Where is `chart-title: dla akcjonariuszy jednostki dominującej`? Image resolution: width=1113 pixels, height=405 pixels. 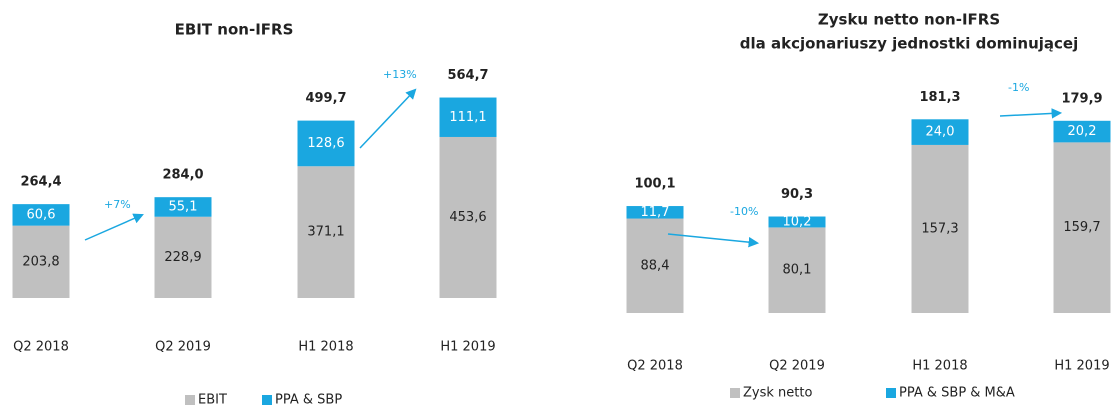
chart-title: dla akcjonariuszy jednostki dominującej is located at coordinates (909, 44).